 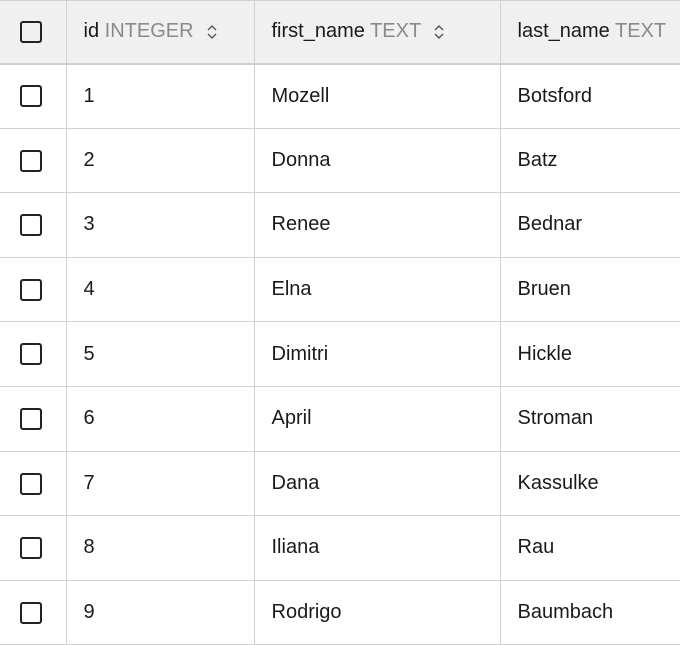 I want to click on column-name: id, so click(x=91, y=31).